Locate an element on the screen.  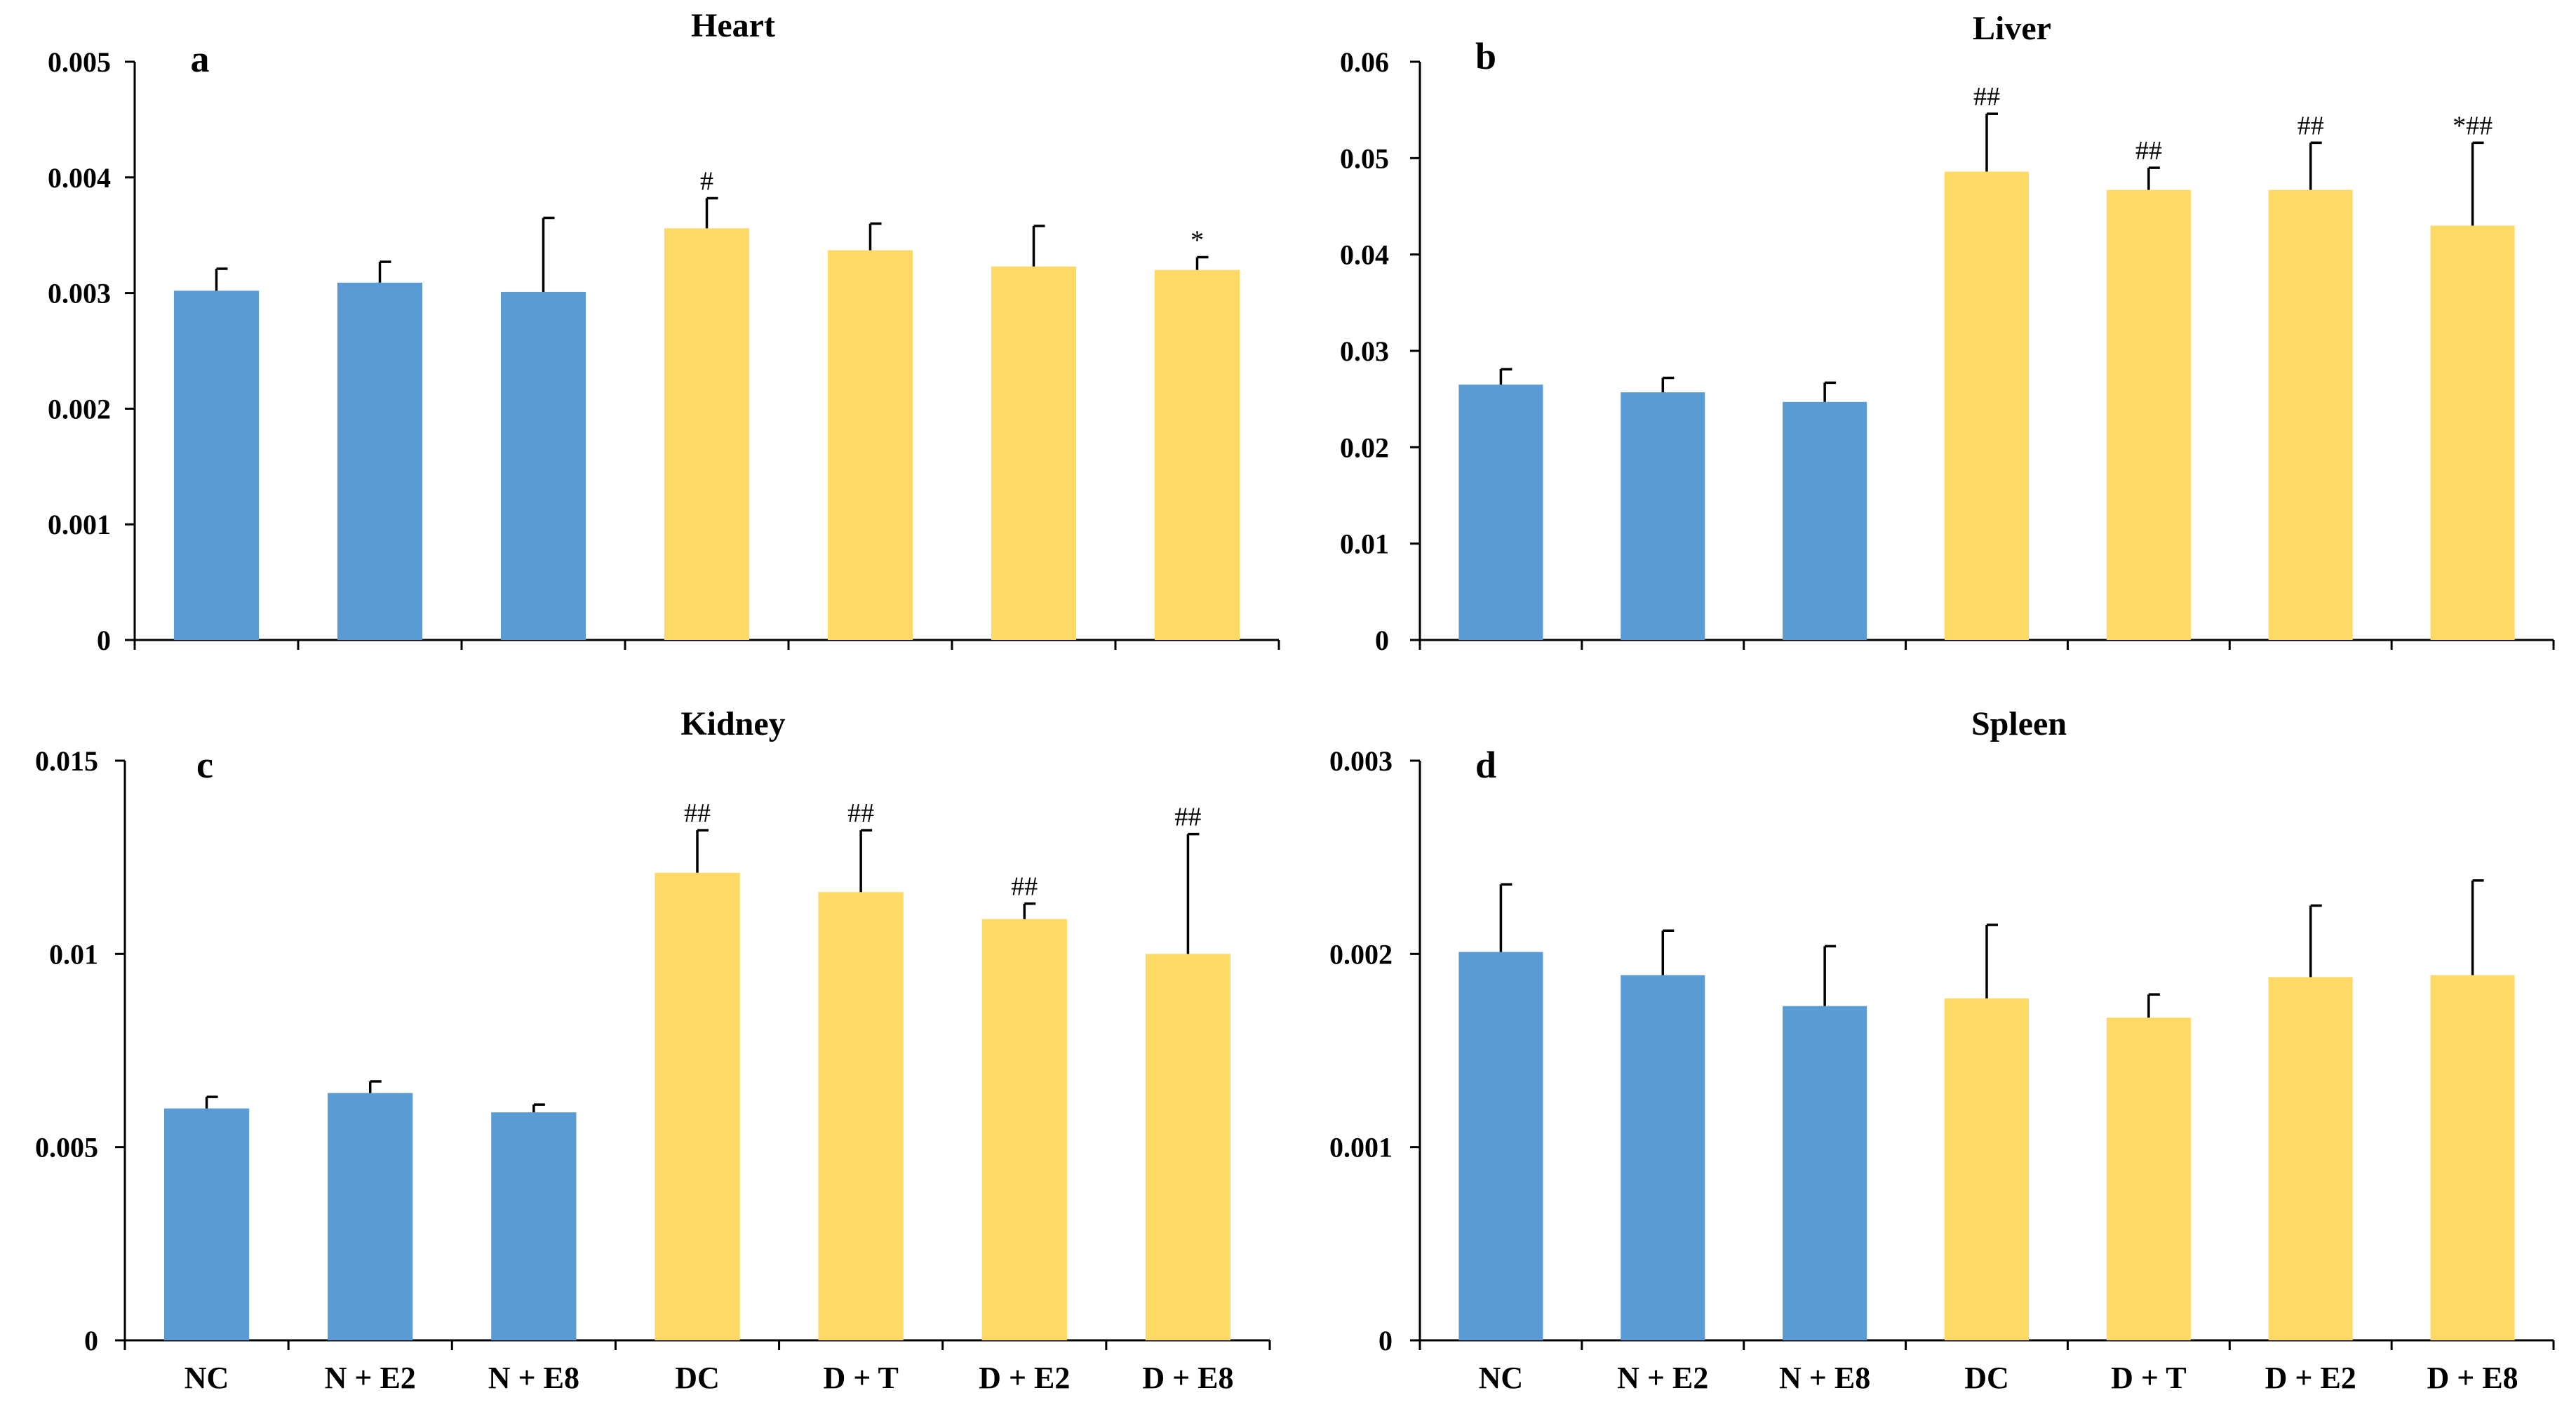
panel-letter: b is located at coordinates (1486, 56).